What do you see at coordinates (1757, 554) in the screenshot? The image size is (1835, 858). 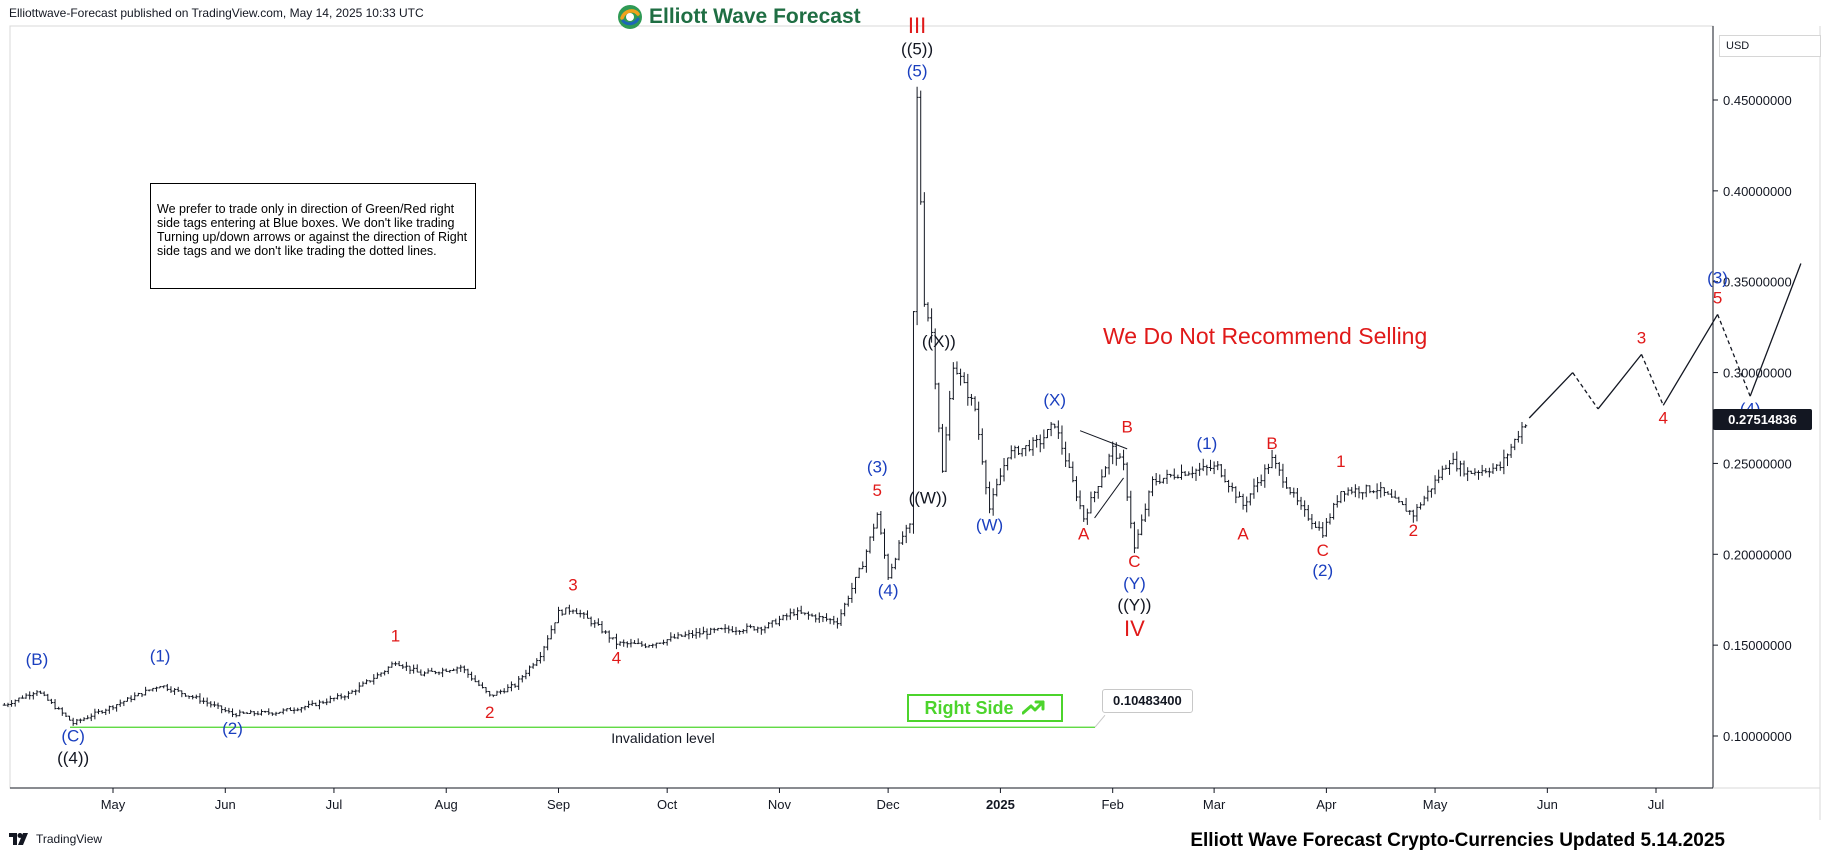 I see `y-tick-label: 0.20000000` at bounding box center [1757, 554].